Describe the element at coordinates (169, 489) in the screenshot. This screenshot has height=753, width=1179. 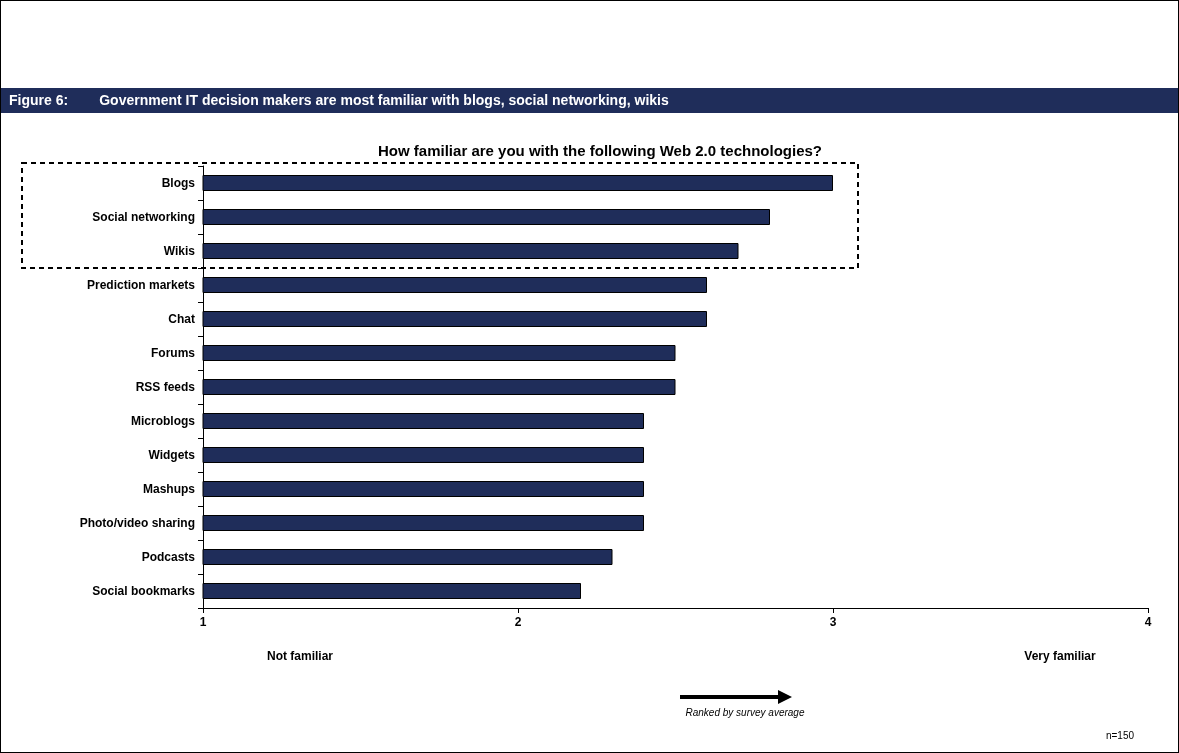
I see `y-tick-label: Mashups` at that location.